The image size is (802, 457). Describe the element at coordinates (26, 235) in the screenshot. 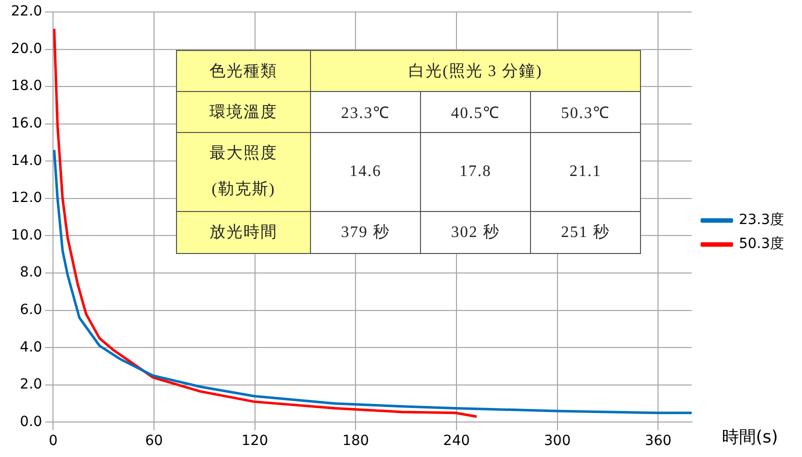

I see `y-tick-label: 10.0` at that location.